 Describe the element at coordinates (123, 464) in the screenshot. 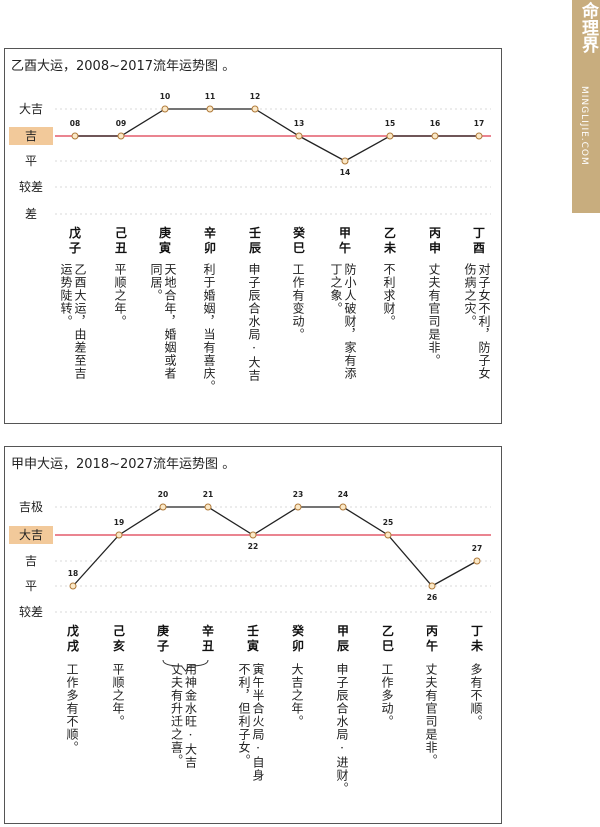

I see `chart-title: 甲申大运，2018~2027流年运势图 。` at that location.